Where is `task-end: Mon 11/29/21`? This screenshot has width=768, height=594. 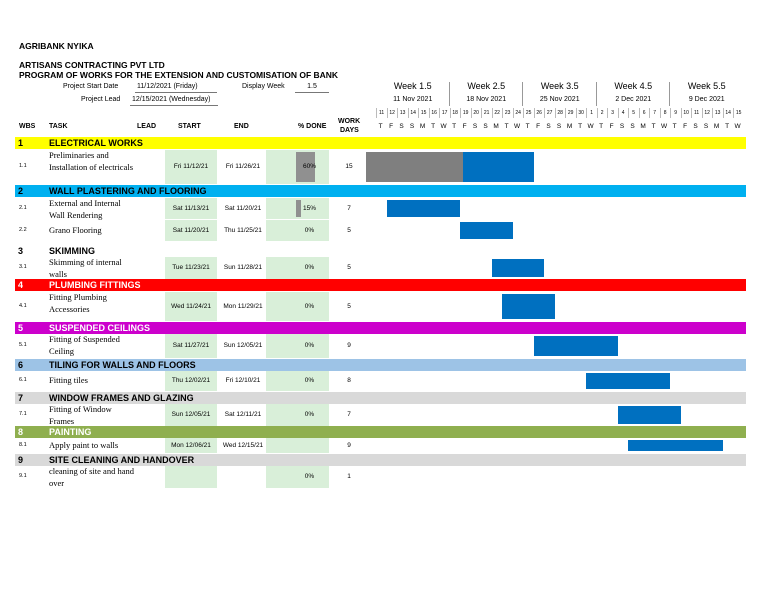 task-end: Mon 11/29/21 is located at coordinates (243, 306).